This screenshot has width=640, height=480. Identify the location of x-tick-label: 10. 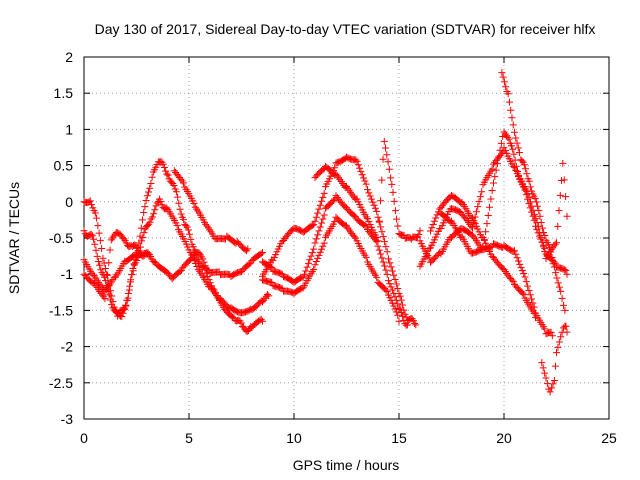
(294, 438).